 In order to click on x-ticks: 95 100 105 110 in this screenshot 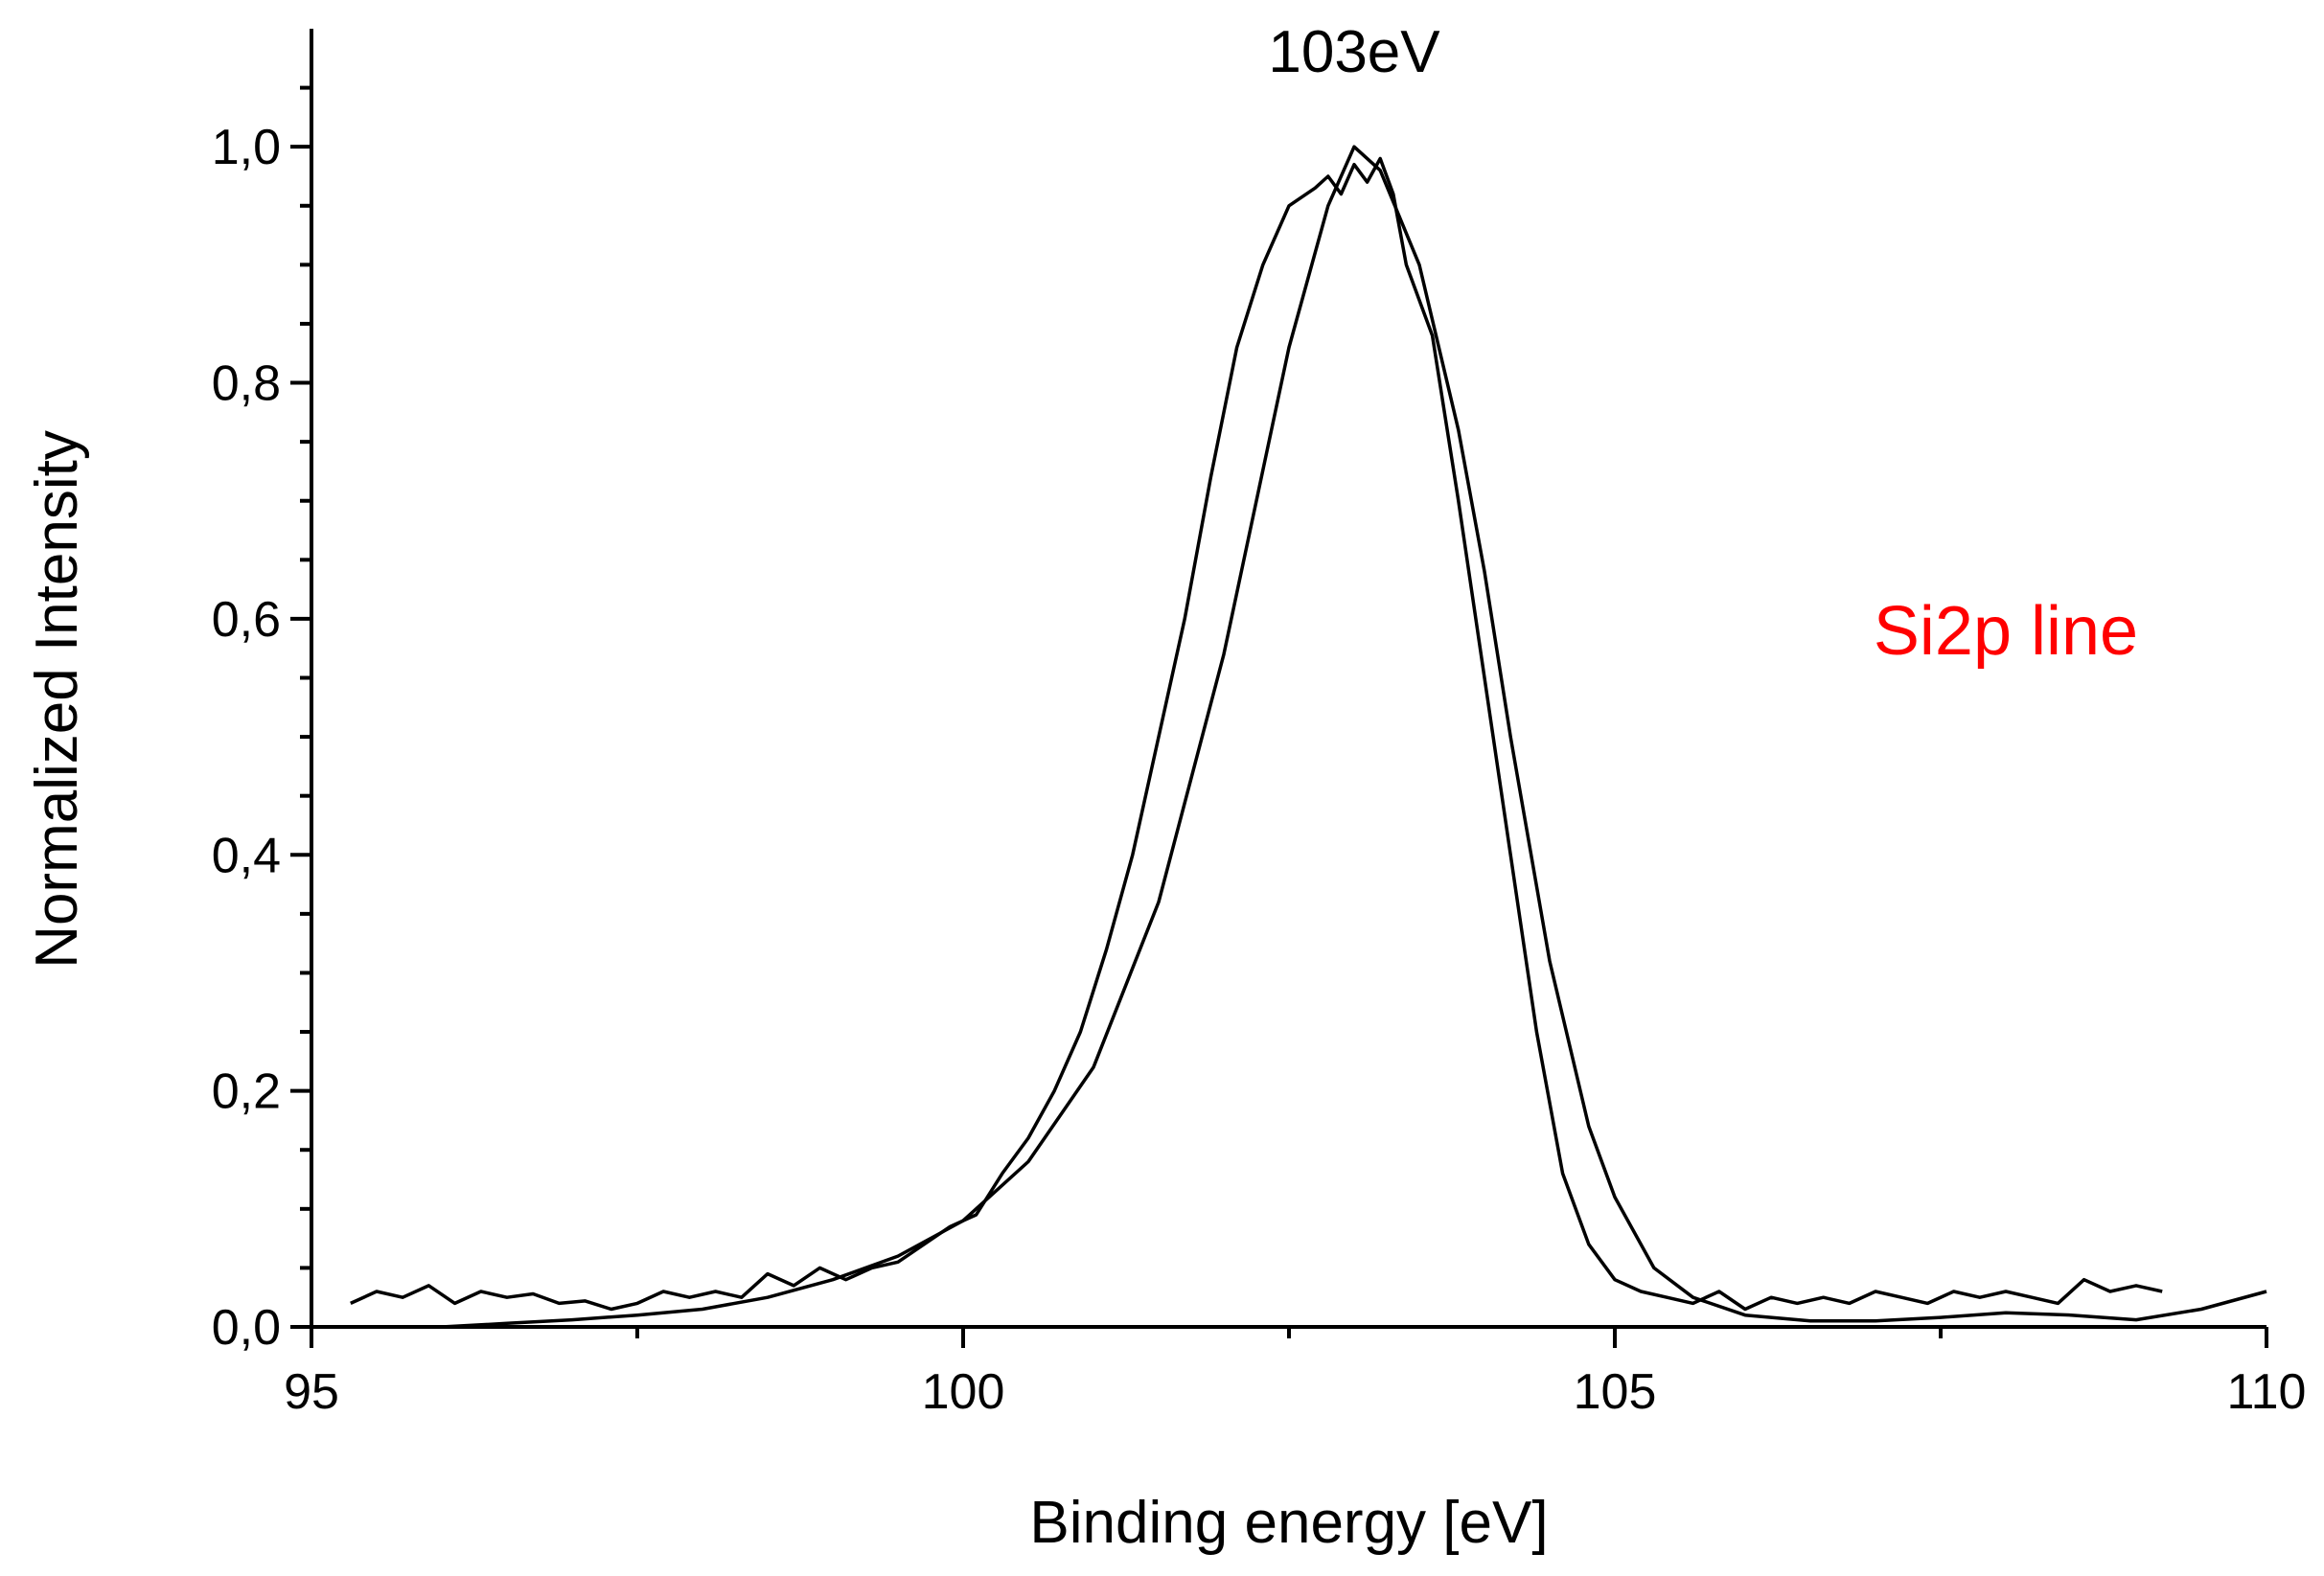, I will do `click(1295, 1373)`.